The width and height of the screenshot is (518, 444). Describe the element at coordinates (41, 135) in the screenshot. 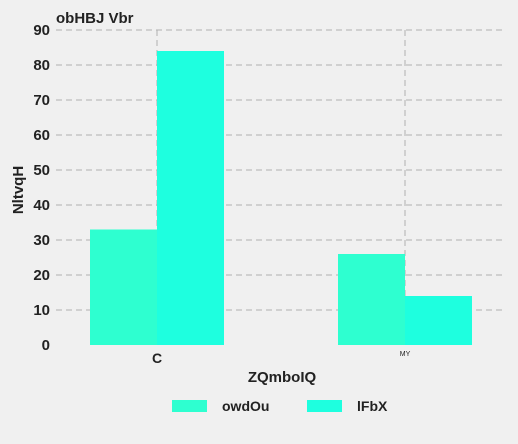

I see `y-tick-label: 60` at that location.